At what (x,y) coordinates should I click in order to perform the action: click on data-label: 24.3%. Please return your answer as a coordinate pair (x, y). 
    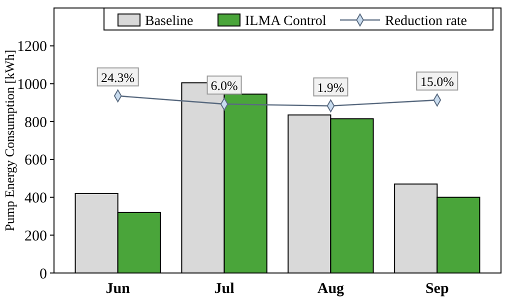
    Looking at the image, I should click on (118, 77).